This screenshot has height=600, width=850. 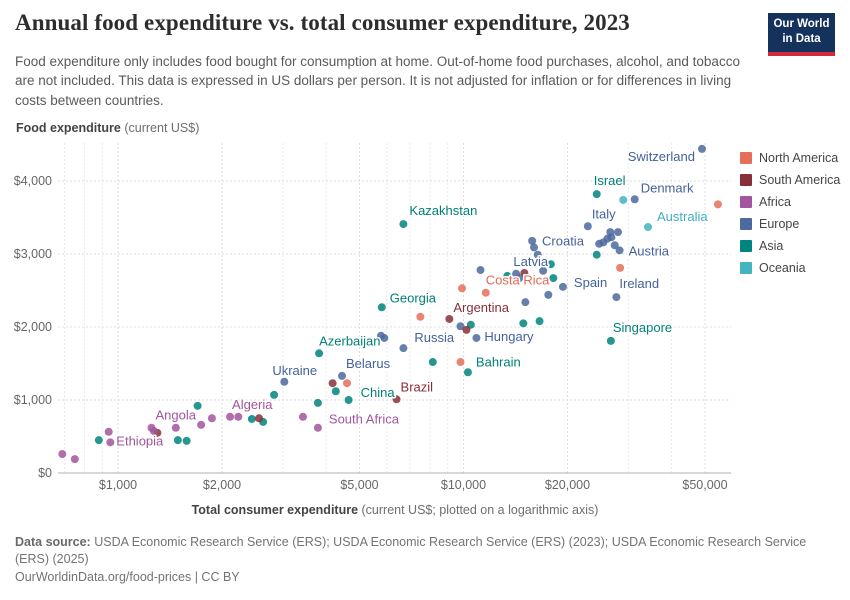 What do you see at coordinates (567, 485) in the screenshot?
I see `x-tick-label: $20,000` at bounding box center [567, 485].